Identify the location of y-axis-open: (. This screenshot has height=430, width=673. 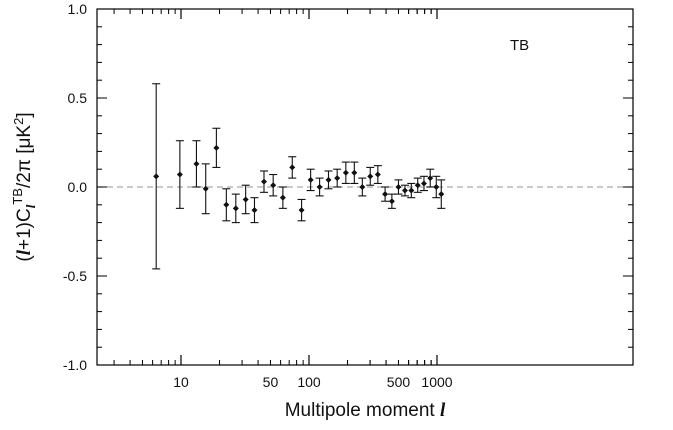
(24, 258).